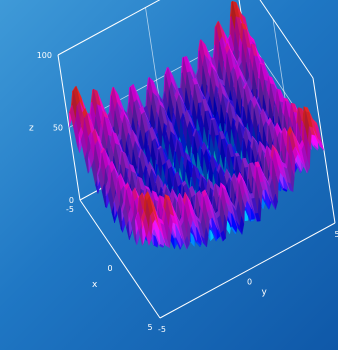 The height and width of the screenshot is (350, 338). I want to click on z-tick-label: 50, so click(58, 128).